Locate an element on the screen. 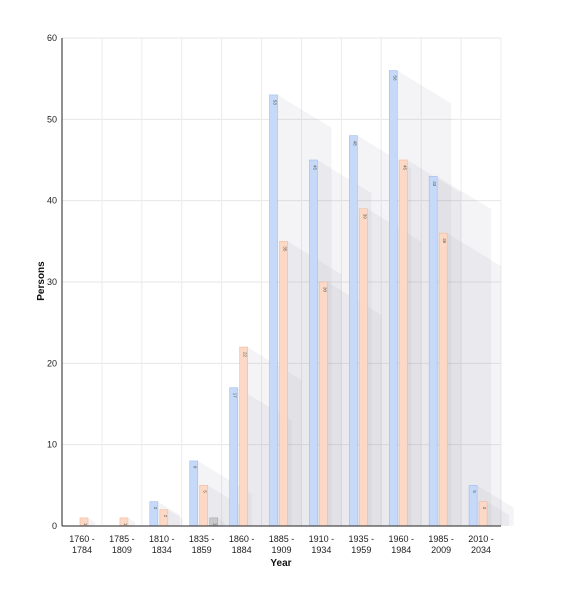 The height and width of the screenshot is (606, 561). bar-value-label: 56 is located at coordinates (394, 79).